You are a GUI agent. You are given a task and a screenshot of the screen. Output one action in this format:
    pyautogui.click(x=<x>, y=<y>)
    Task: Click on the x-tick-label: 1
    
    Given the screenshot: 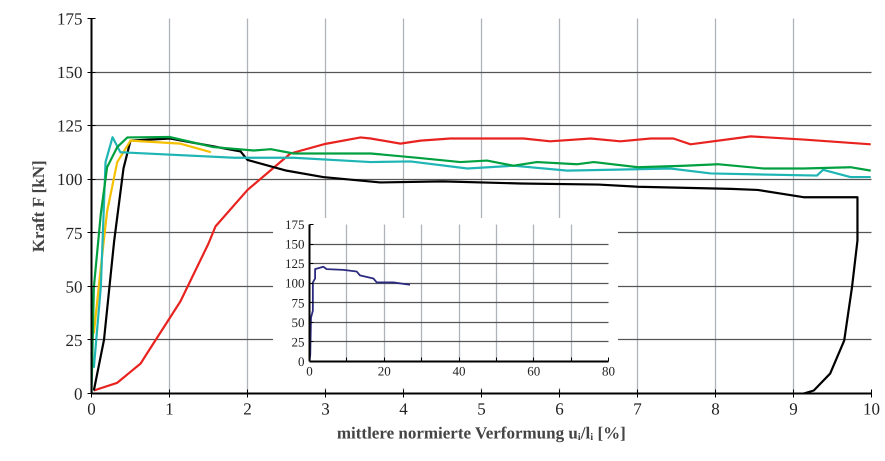 What is the action you would take?
    pyautogui.click(x=169, y=409)
    